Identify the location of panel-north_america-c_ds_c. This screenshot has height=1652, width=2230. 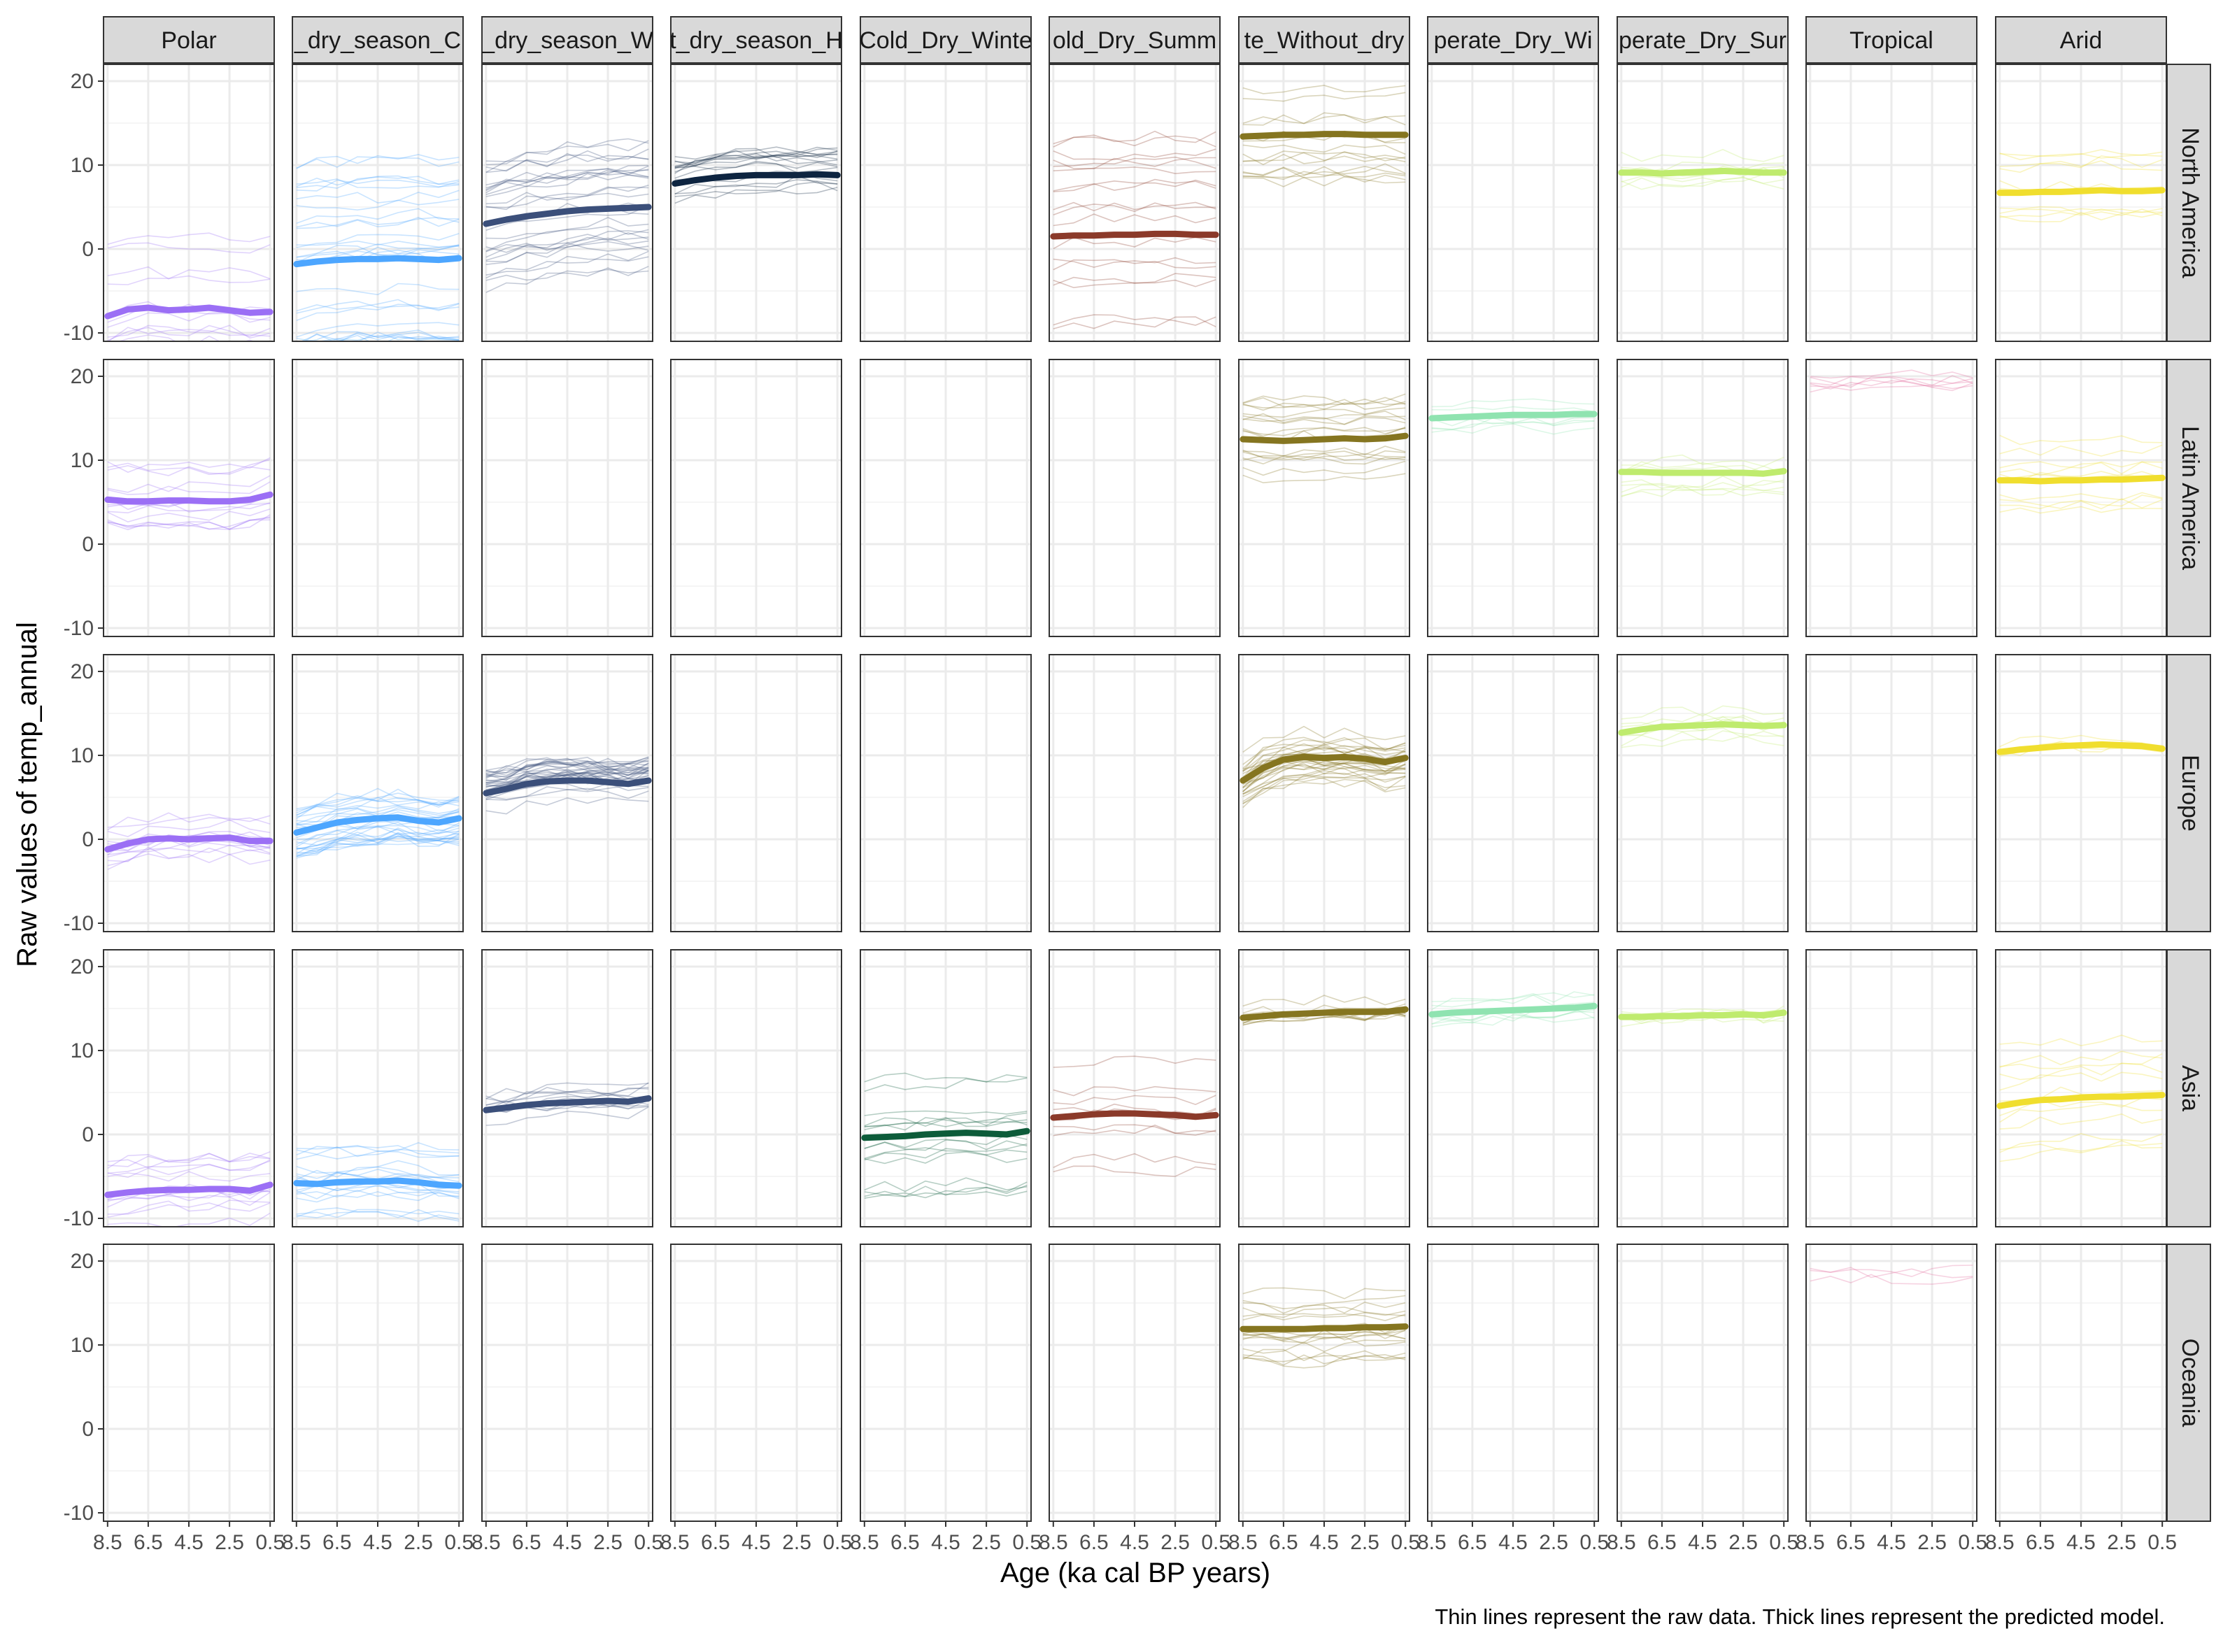
(378, 203).